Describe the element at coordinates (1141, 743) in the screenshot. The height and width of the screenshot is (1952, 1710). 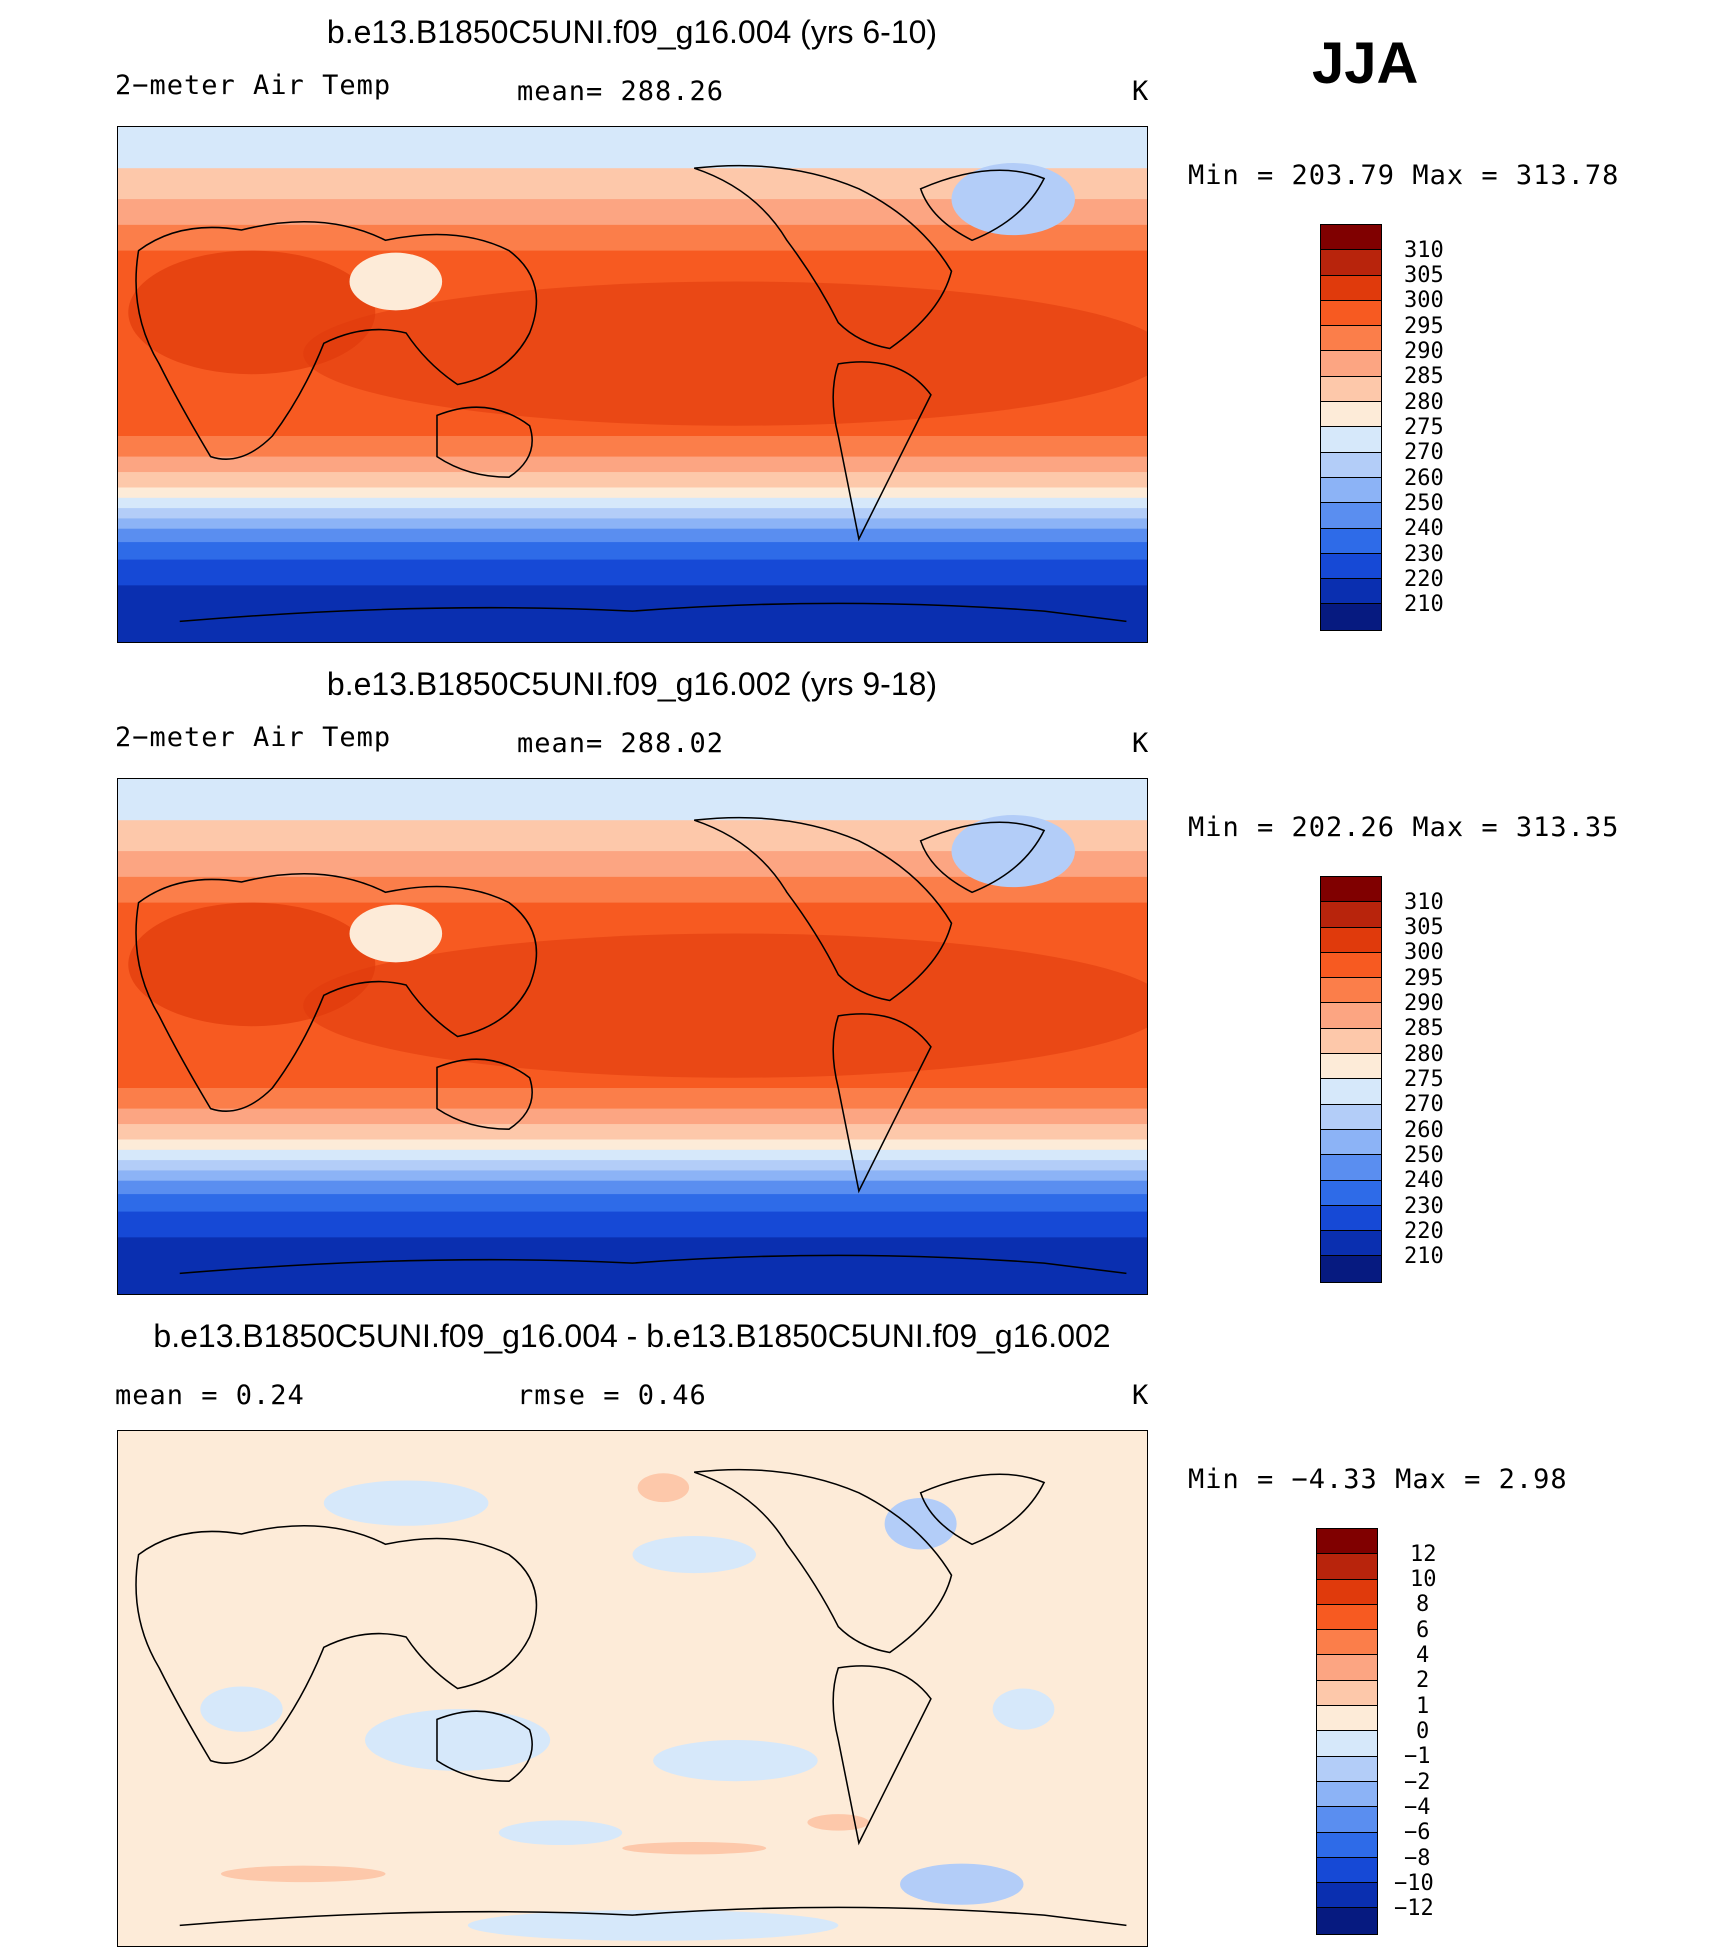
I see `panel-2-units: K` at that location.